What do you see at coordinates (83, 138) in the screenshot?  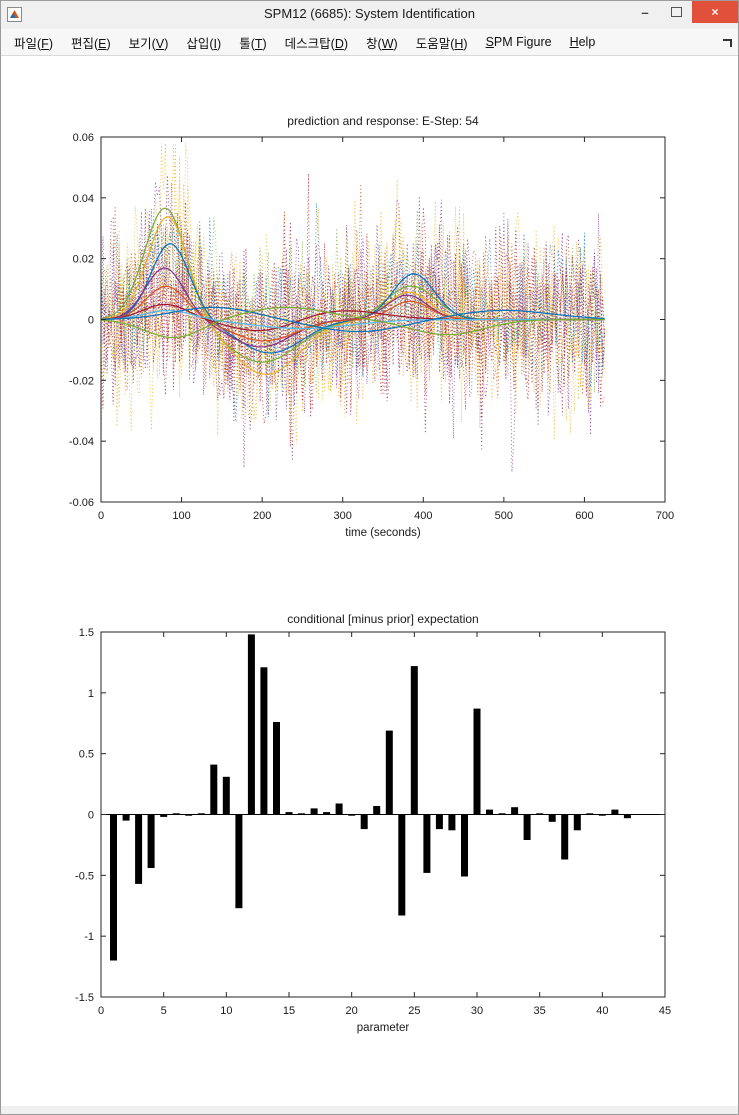 I see `chart-text: 0.06` at bounding box center [83, 138].